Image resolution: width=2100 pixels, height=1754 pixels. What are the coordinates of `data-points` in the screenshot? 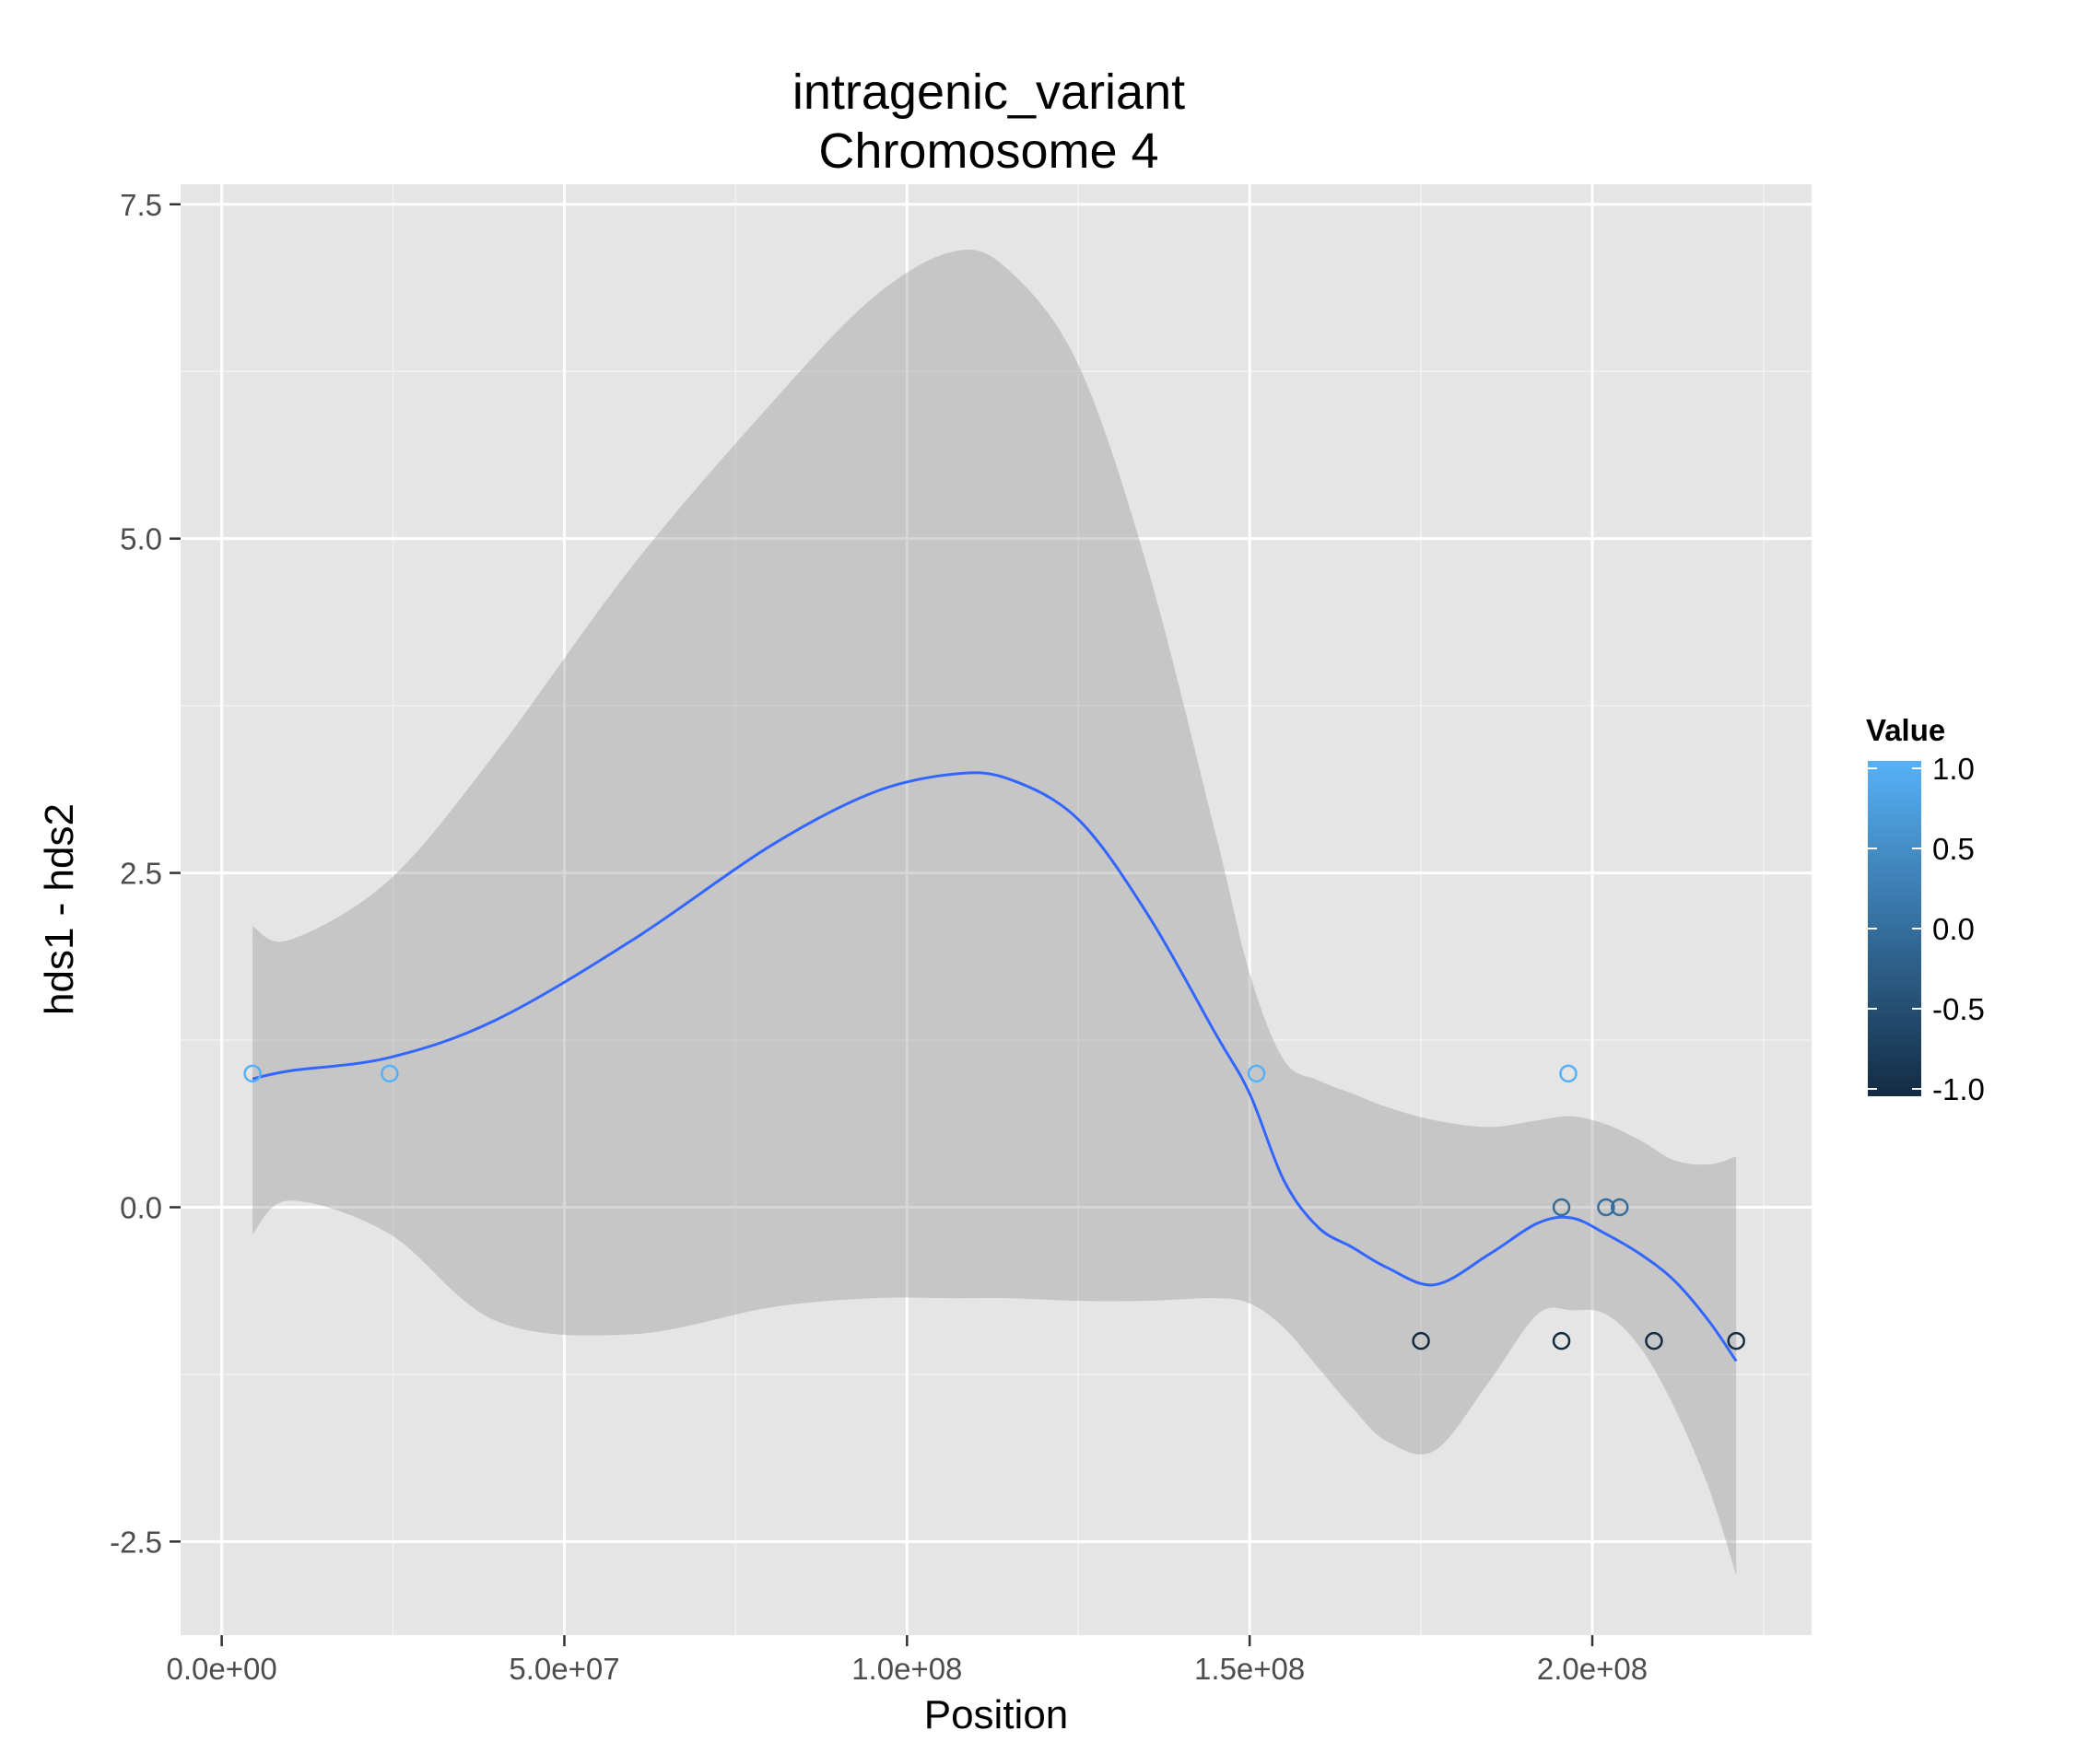 It's located at (994, 1207).